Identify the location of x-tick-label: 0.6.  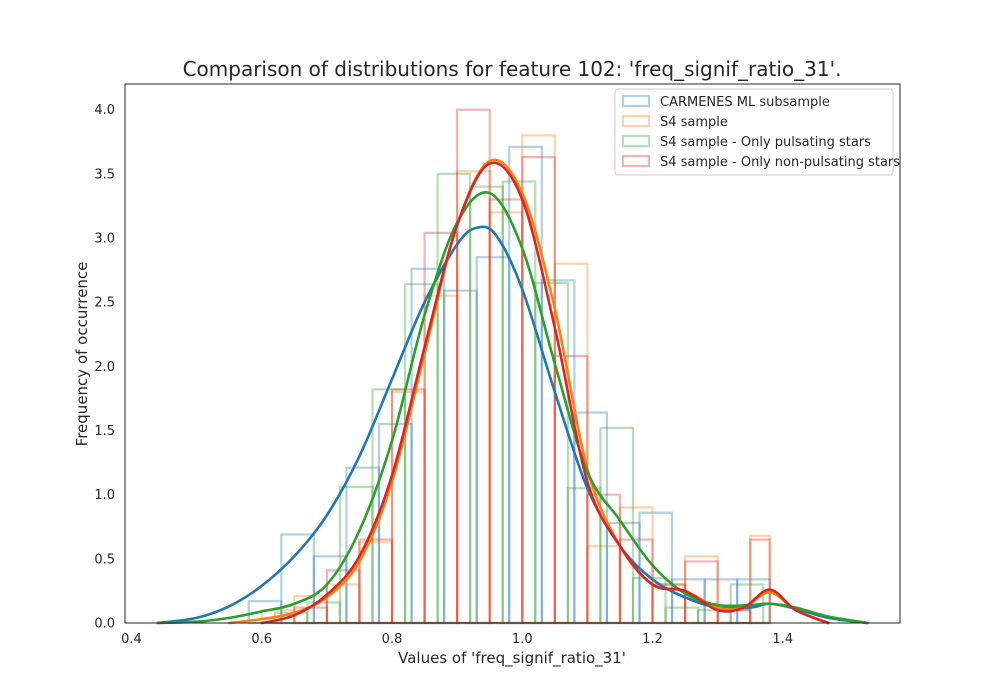
(261, 639).